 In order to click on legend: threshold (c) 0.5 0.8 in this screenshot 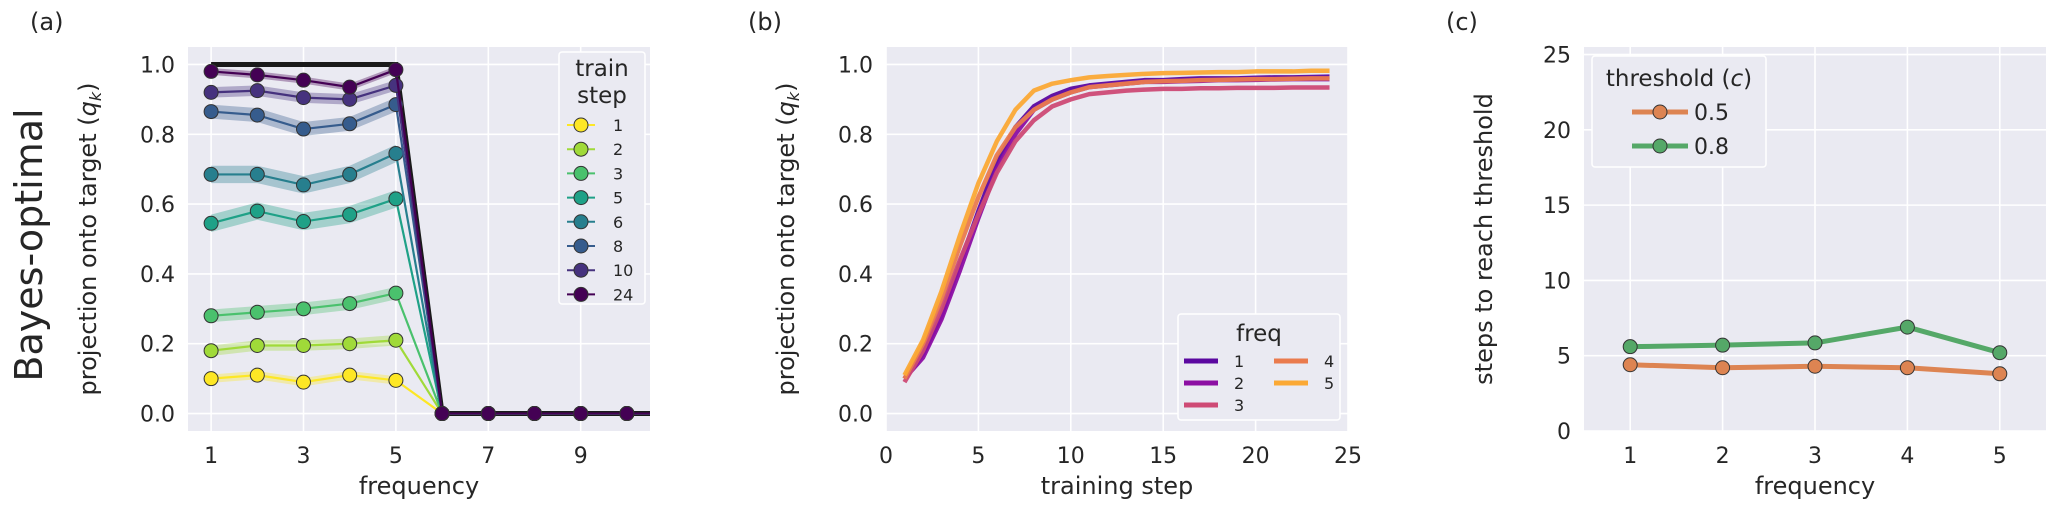, I will do `click(1679, 111)`.